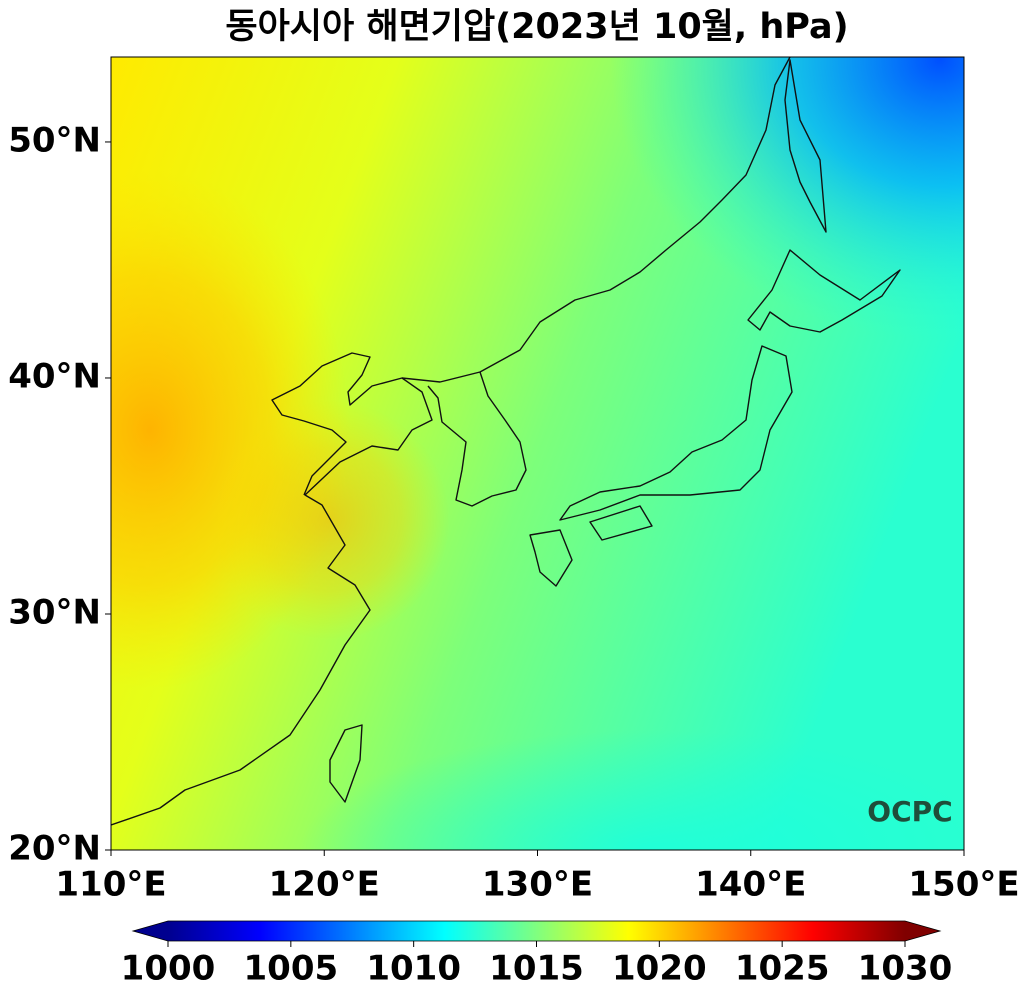 The width and height of the screenshot is (1025, 1001). What do you see at coordinates (324, 885) in the screenshot?
I see `x-tick-label: 120°E` at bounding box center [324, 885].